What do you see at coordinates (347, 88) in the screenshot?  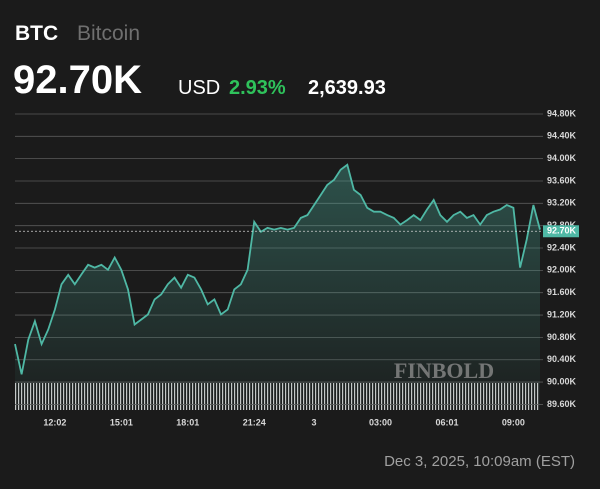 I see `change: 2,639.93` at bounding box center [347, 88].